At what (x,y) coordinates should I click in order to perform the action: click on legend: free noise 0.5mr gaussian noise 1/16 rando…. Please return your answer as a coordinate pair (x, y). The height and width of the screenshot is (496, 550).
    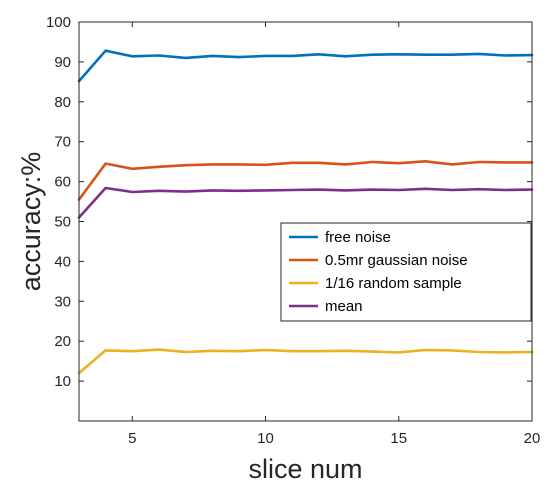
    Looking at the image, I should click on (406, 272).